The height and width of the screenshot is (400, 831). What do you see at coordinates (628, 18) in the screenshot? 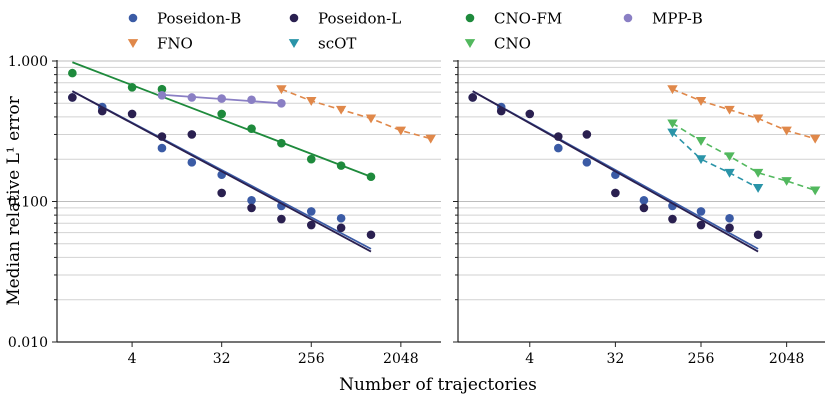
I see `legend-marker-mpp-b` at bounding box center [628, 18].